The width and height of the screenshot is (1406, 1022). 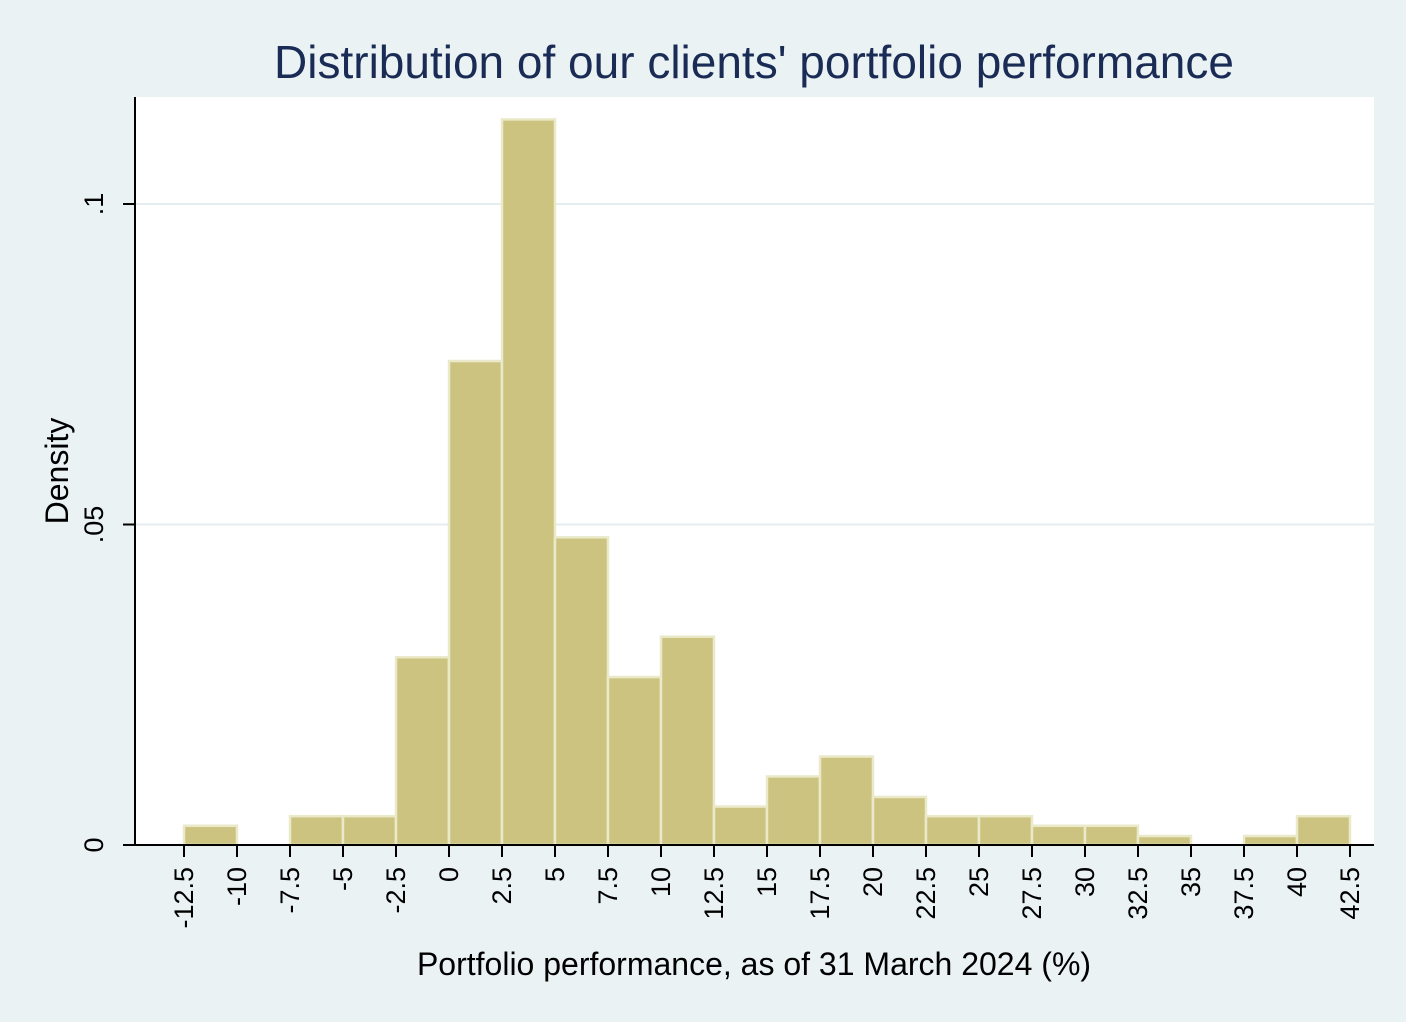 What do you see at coordinates (979, 882) in the screenshot?
I see `x-tick-label-15: 25` at bounding box center [979, 882].